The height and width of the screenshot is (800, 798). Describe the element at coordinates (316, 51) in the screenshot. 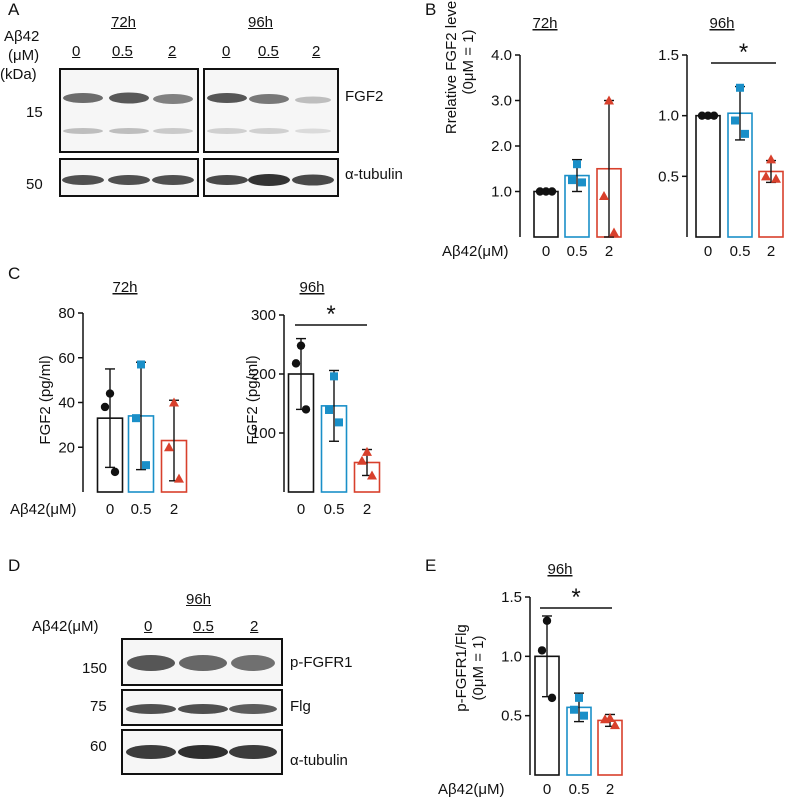

I see `dose-96-2: 2` at that location.